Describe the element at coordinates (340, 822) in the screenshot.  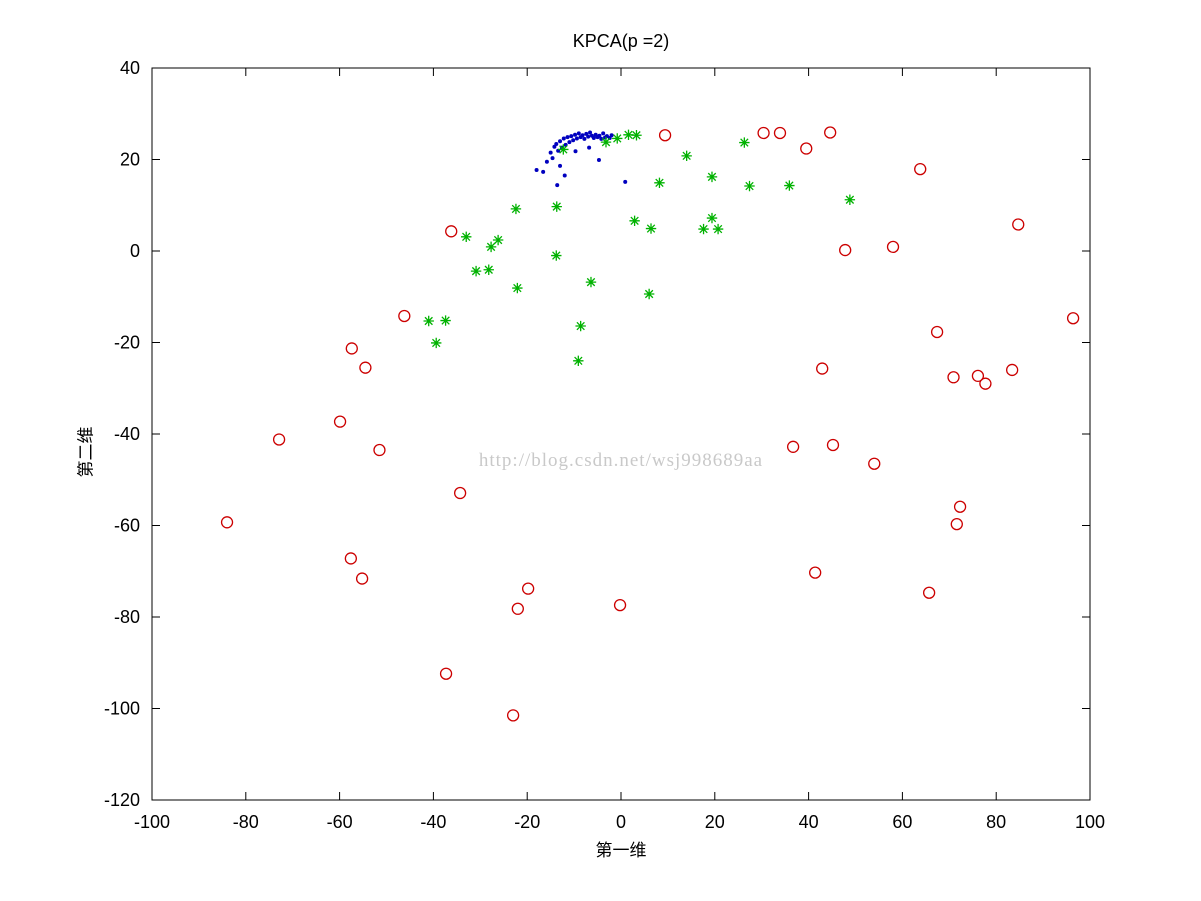
I see `x-tick-label: -60` at that location.